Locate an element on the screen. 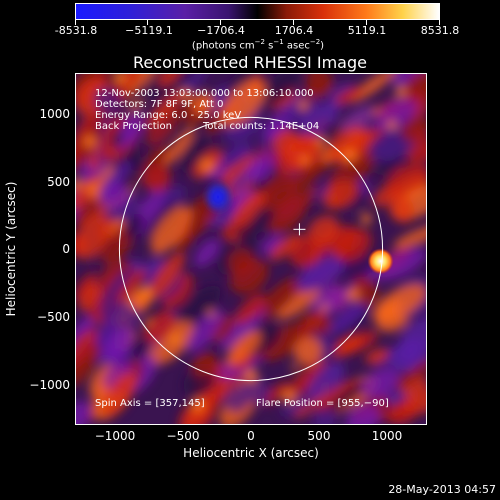 This screenshot has width=500, height=500. colorbar-tick-label: -8531.8 is located at coordinates (76, 30).